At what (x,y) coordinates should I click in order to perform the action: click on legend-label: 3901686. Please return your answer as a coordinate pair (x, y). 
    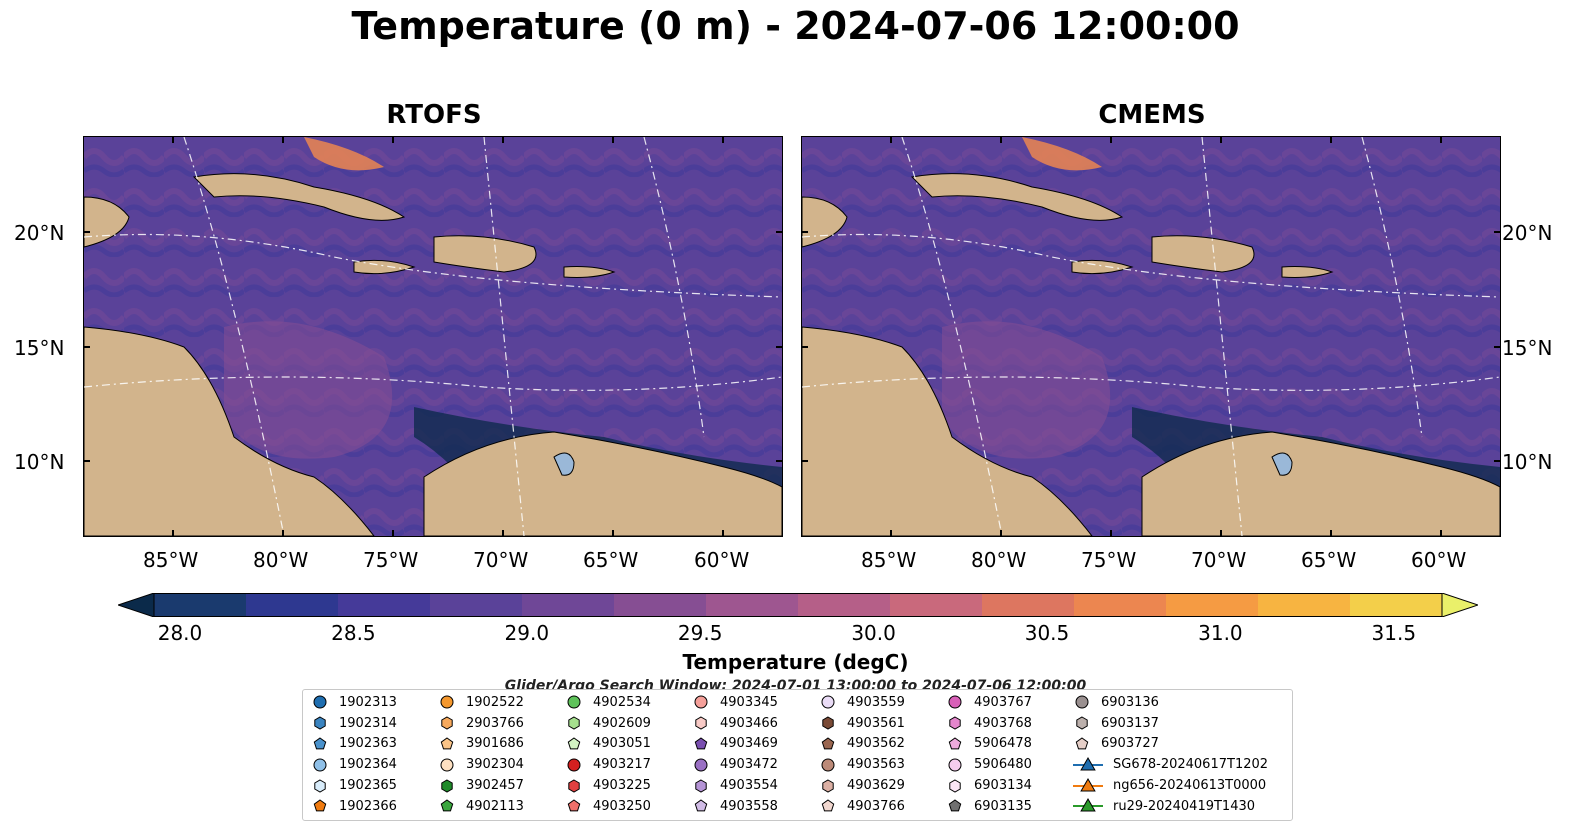
    Looking at the image, I should click on (495, 744).